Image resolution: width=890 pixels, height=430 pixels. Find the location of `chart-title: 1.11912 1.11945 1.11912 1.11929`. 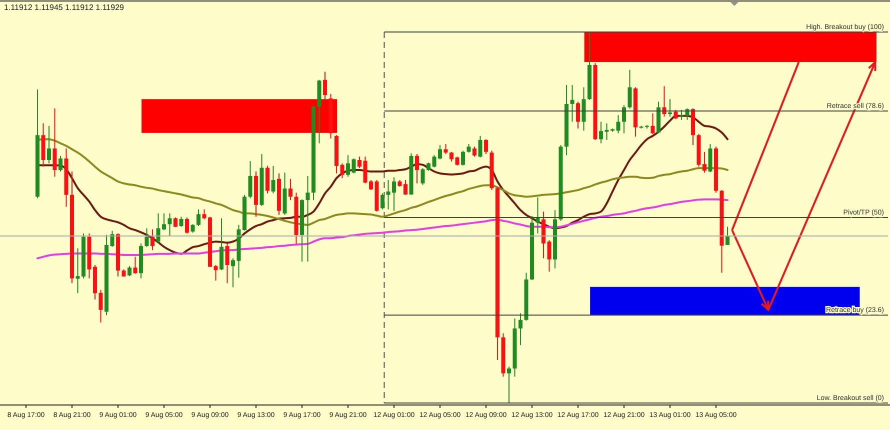

chart-title: 1.11912 1.11945 1.11912 1.11929 is located at coordinates (64, 7).